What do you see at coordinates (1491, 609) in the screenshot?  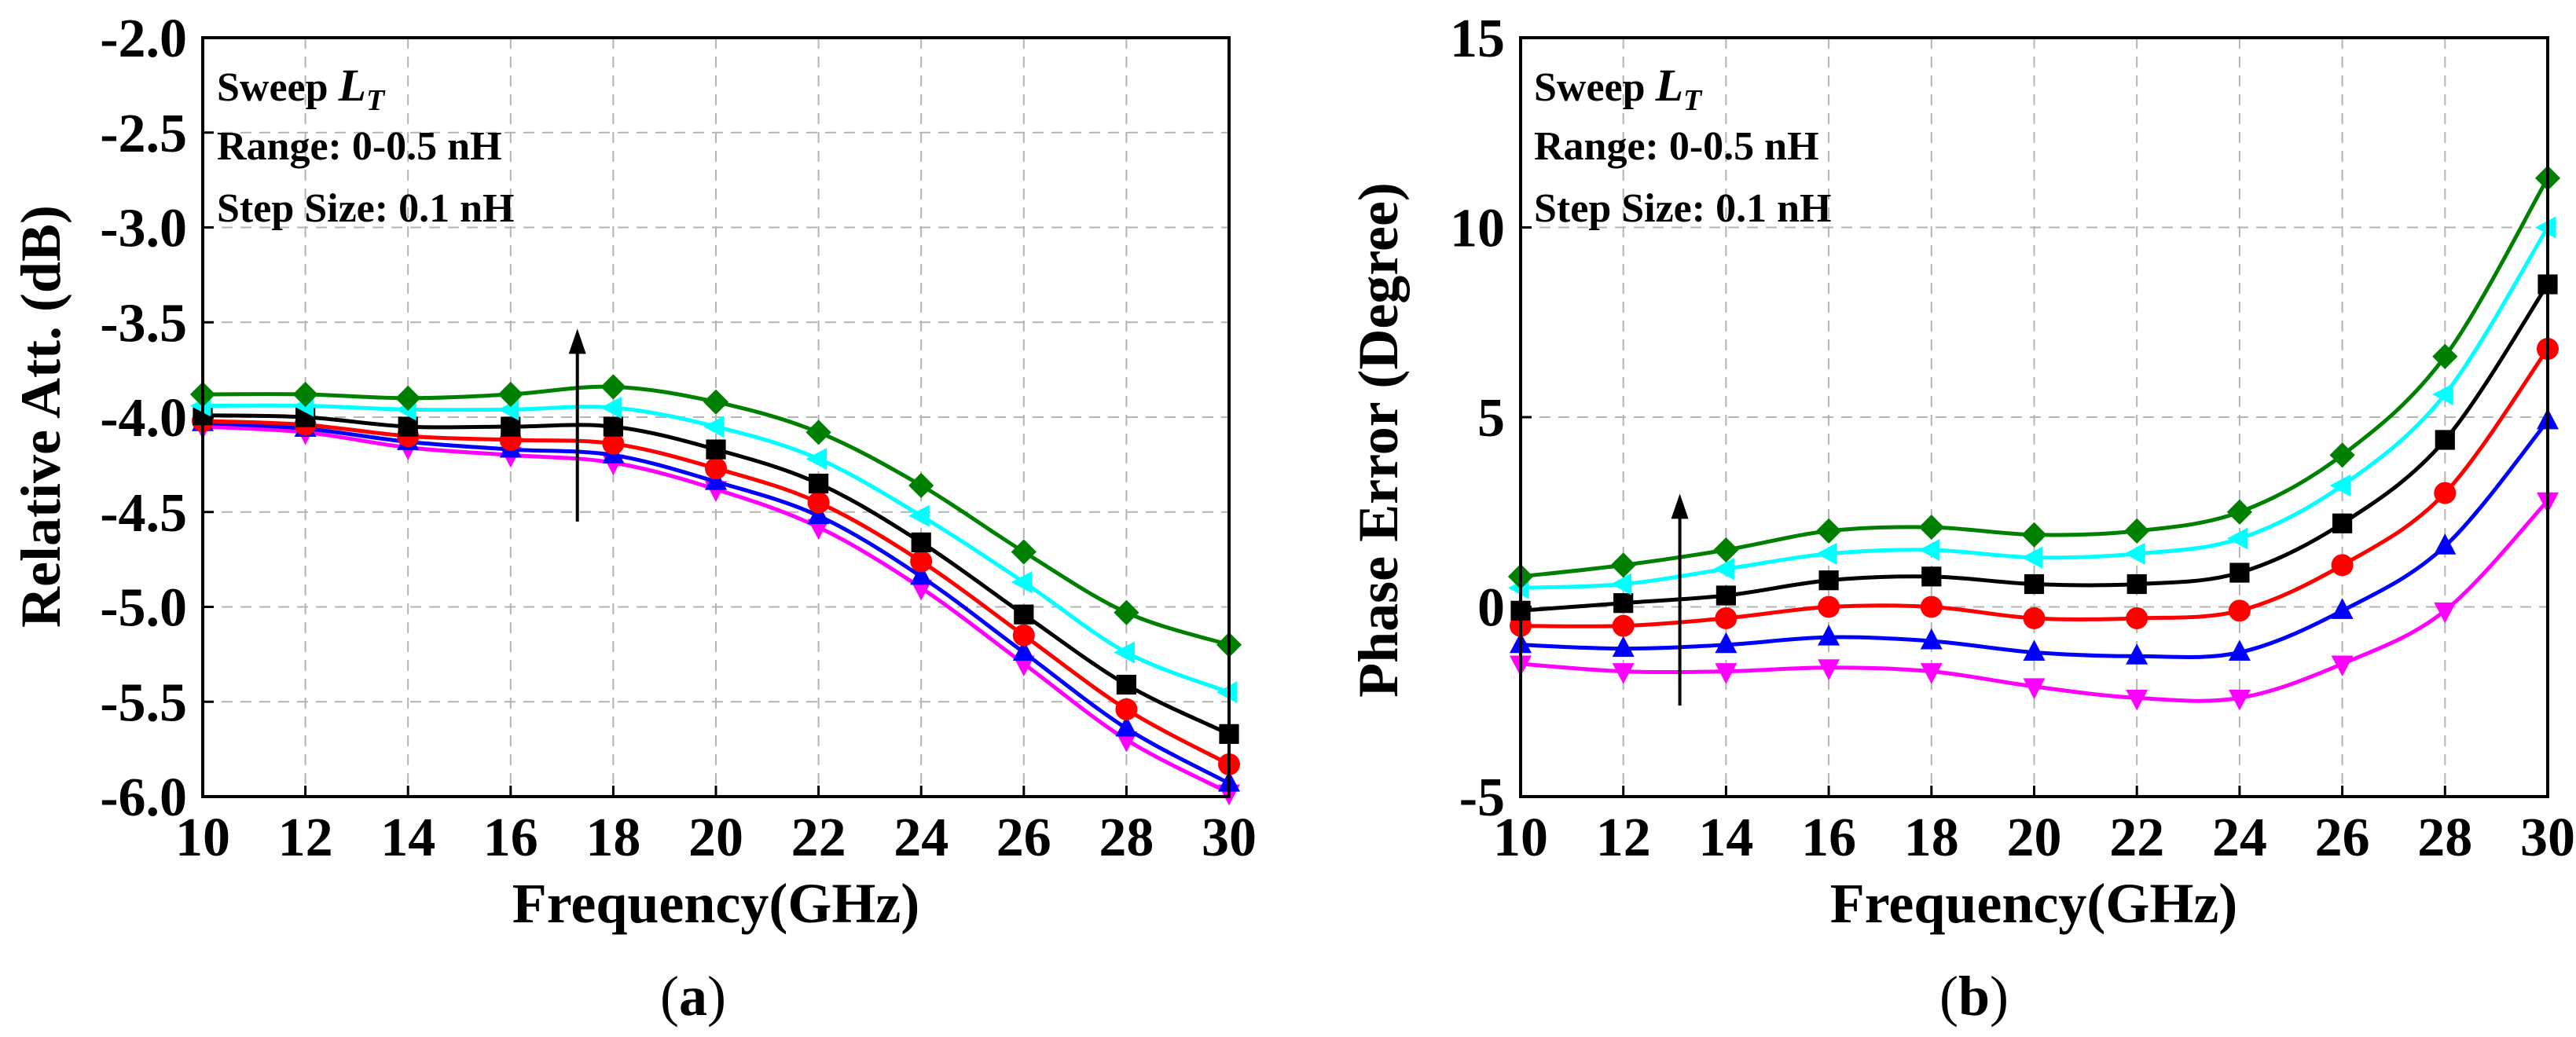 I see `y-tick-label: 0` at bounding box center [1491, 609].